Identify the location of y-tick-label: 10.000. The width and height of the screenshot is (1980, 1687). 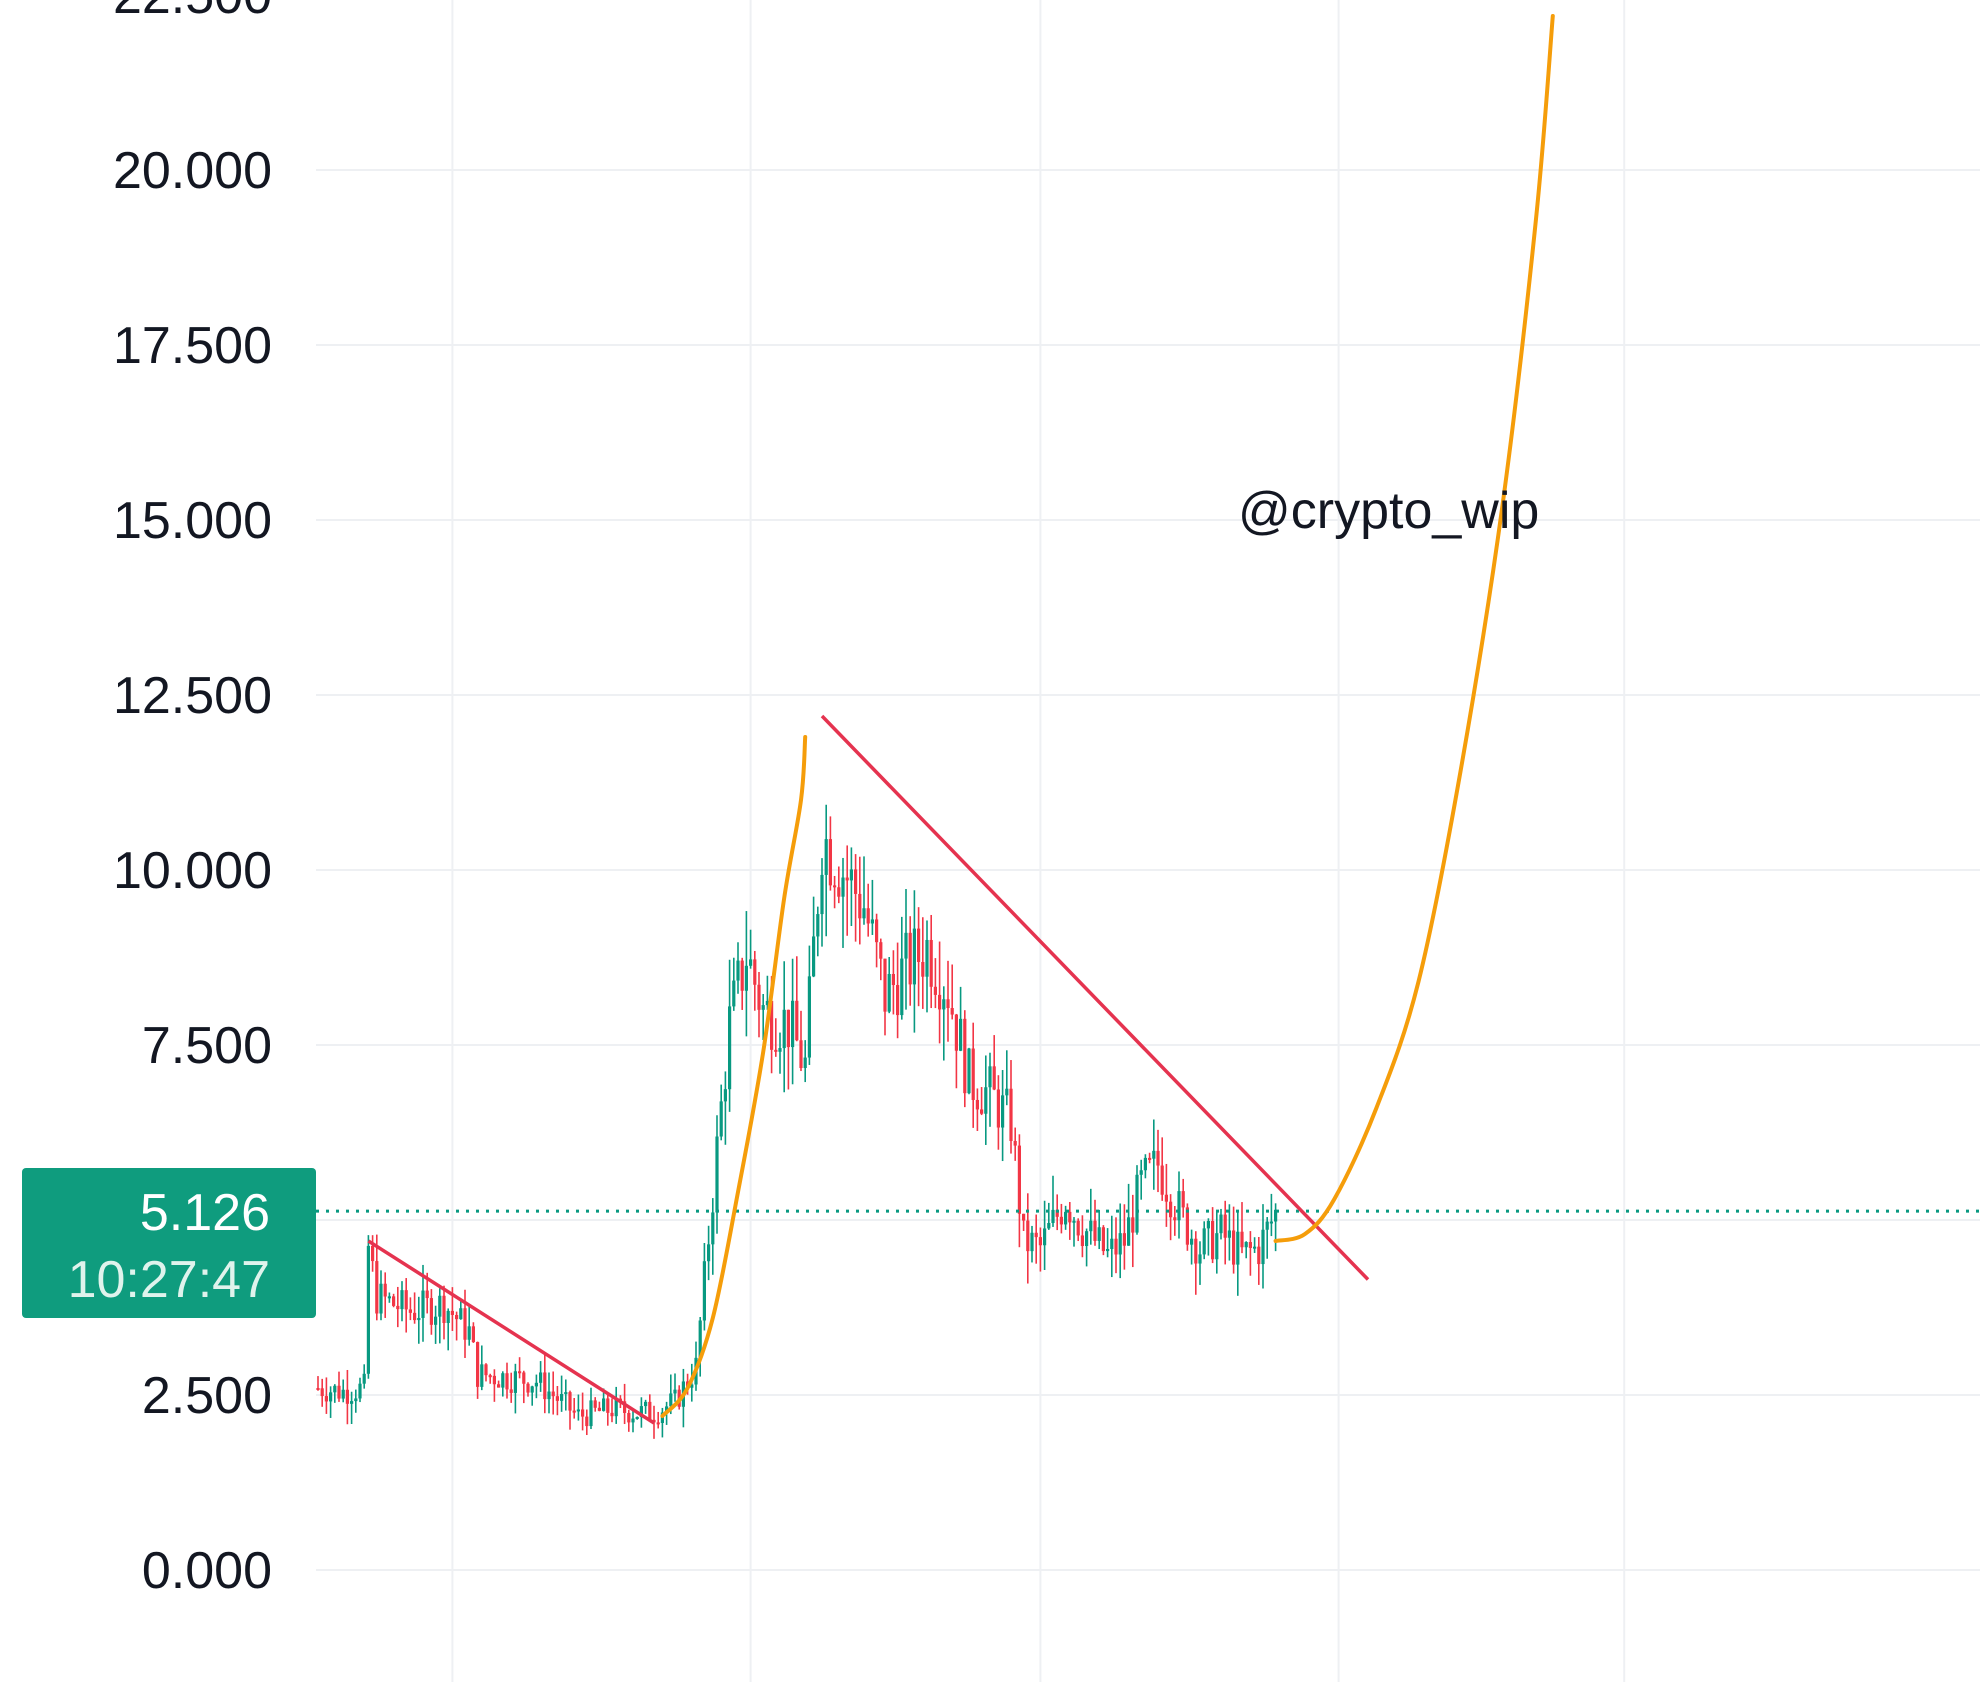
(192, 871).